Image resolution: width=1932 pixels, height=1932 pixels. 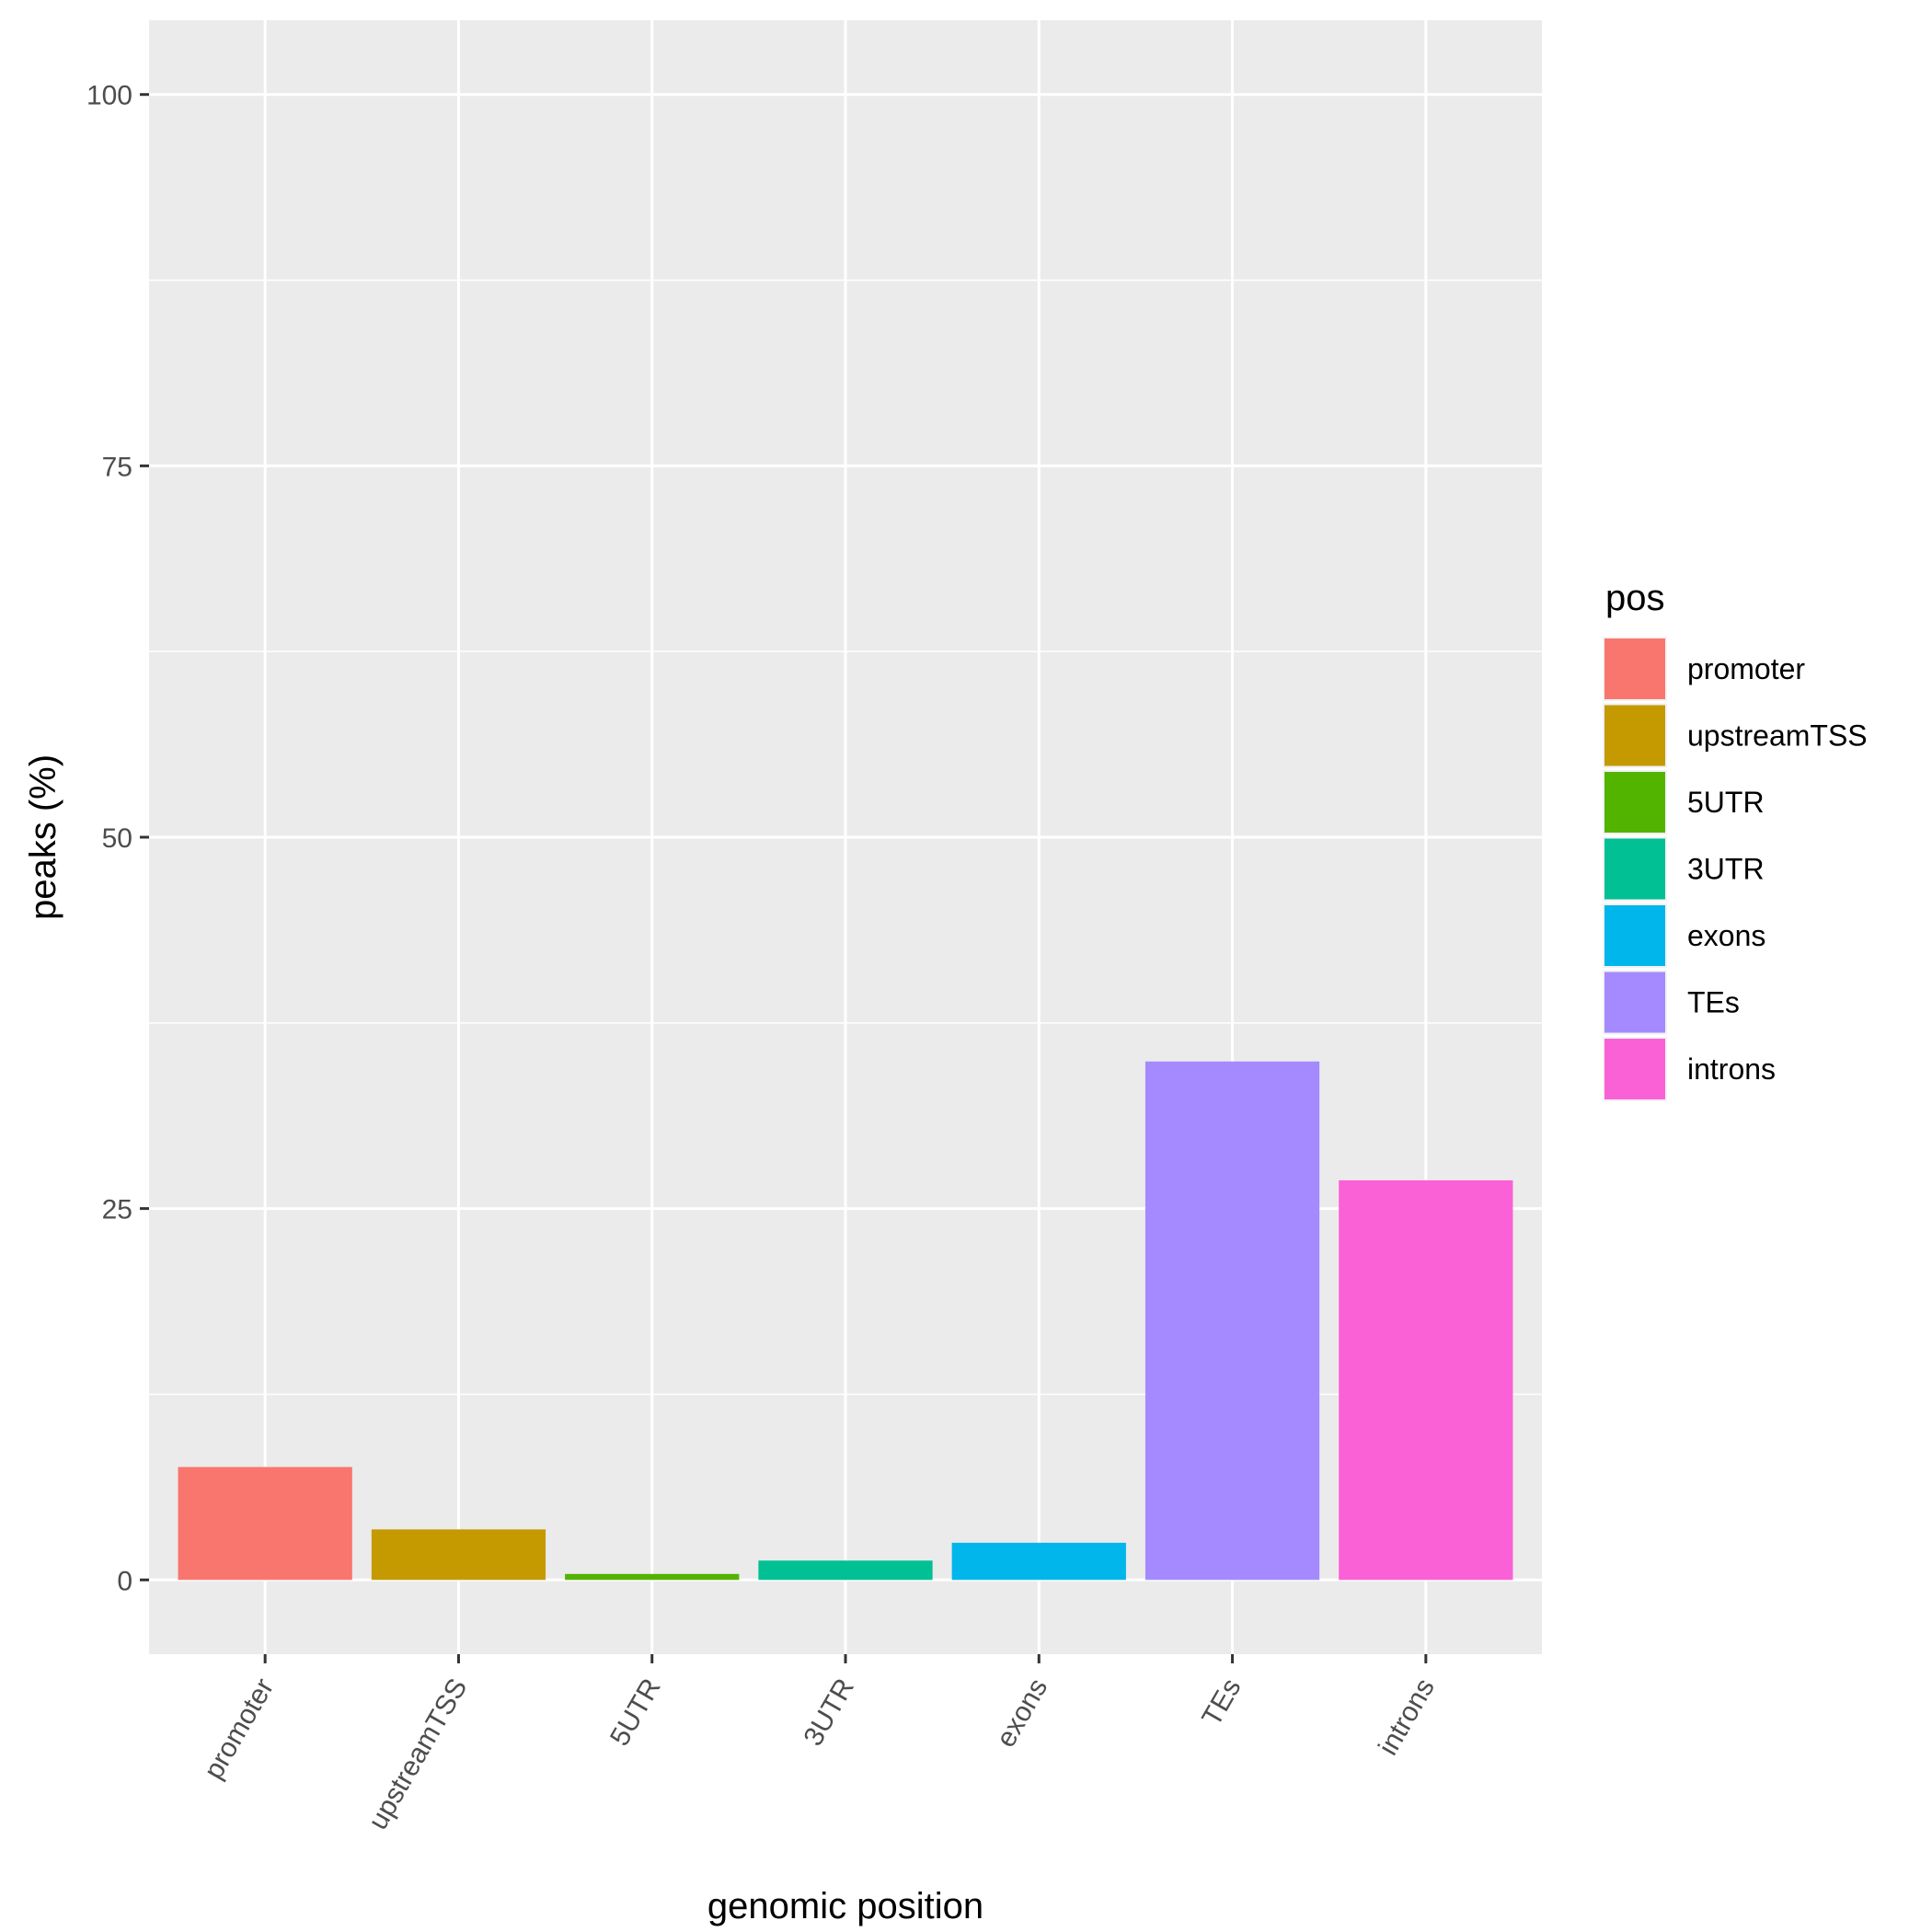 What do you see at coordinates (652, 1577) in the screenshot?
I see `bar-5UTR` at bounding box center [652, 1577].